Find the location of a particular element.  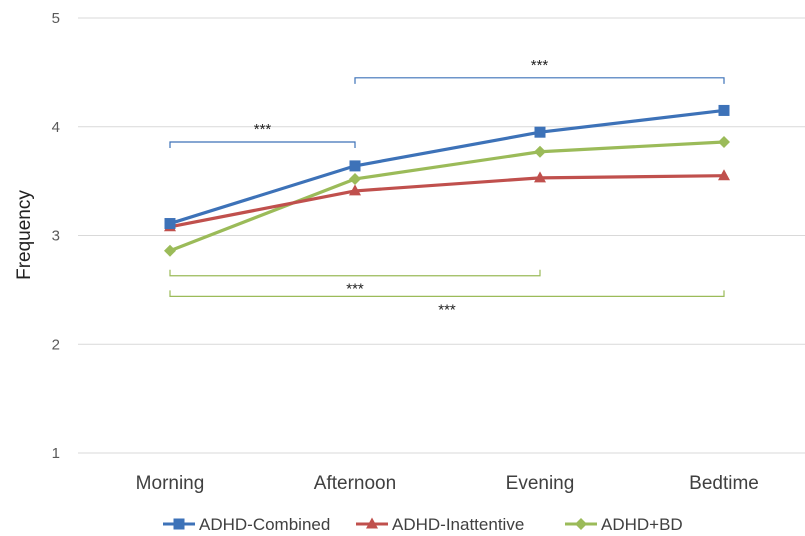

y-tick-3: 3 is located at coordinates (56, 236).